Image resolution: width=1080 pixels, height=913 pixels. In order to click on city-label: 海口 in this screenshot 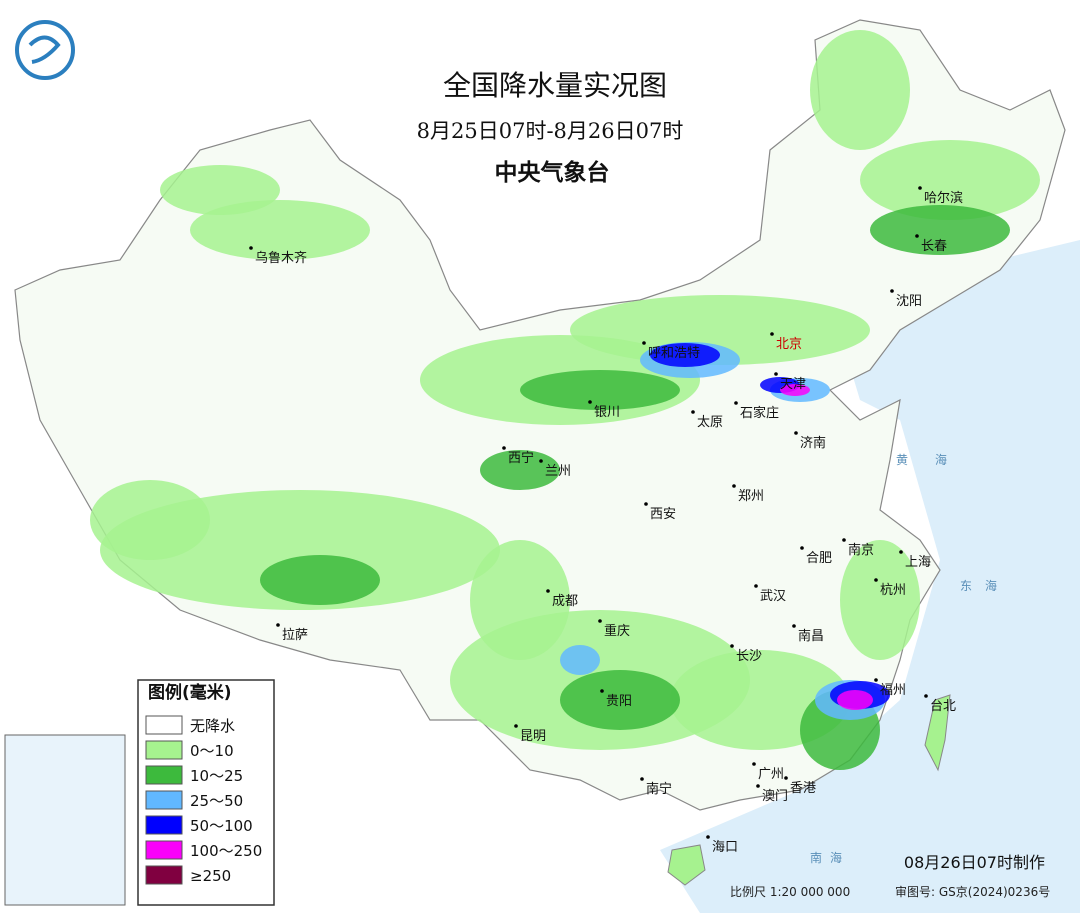, I will do `click(725, 847)`.